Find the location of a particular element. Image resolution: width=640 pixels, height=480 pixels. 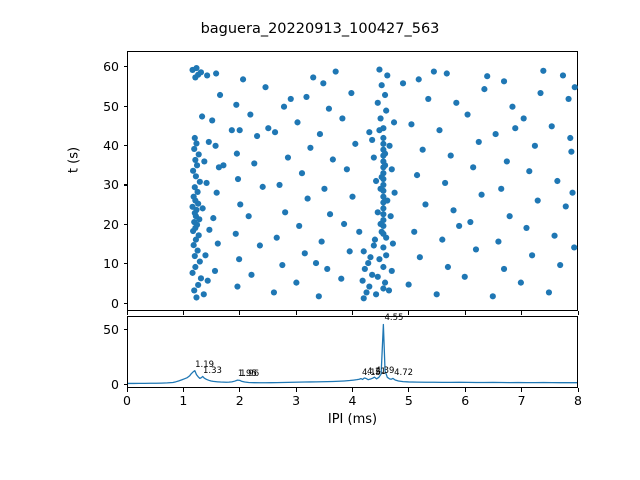

peak-annotation-label: 1.19 is located at coordinates (205, 365).